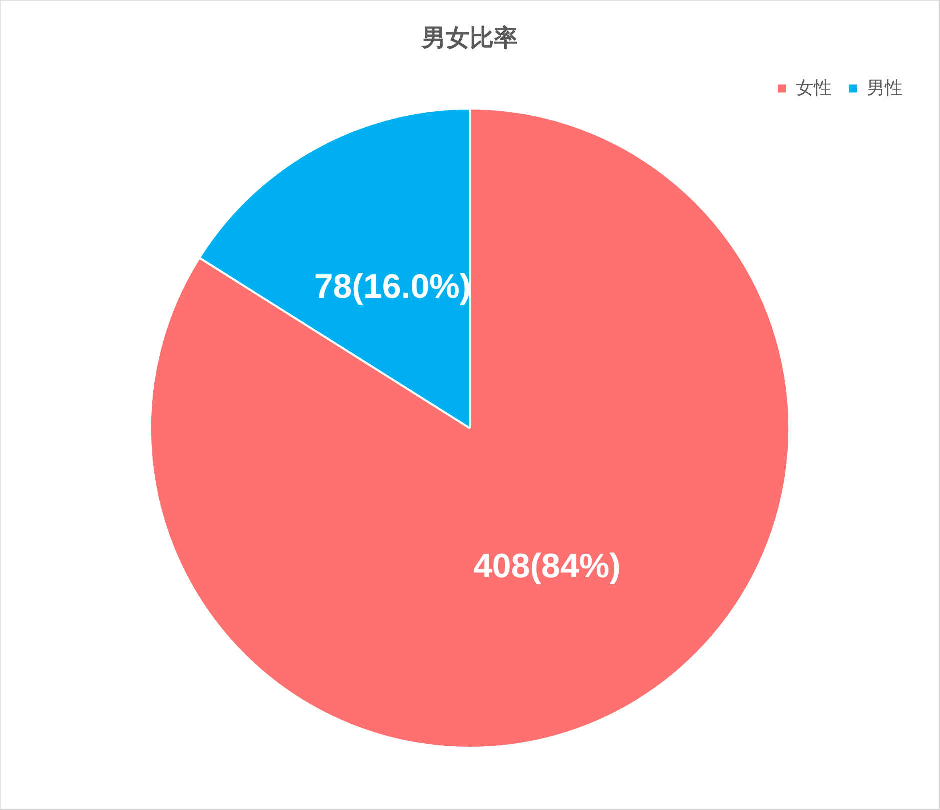  I want to click on data-label: 408(84%), so click(547, 567).